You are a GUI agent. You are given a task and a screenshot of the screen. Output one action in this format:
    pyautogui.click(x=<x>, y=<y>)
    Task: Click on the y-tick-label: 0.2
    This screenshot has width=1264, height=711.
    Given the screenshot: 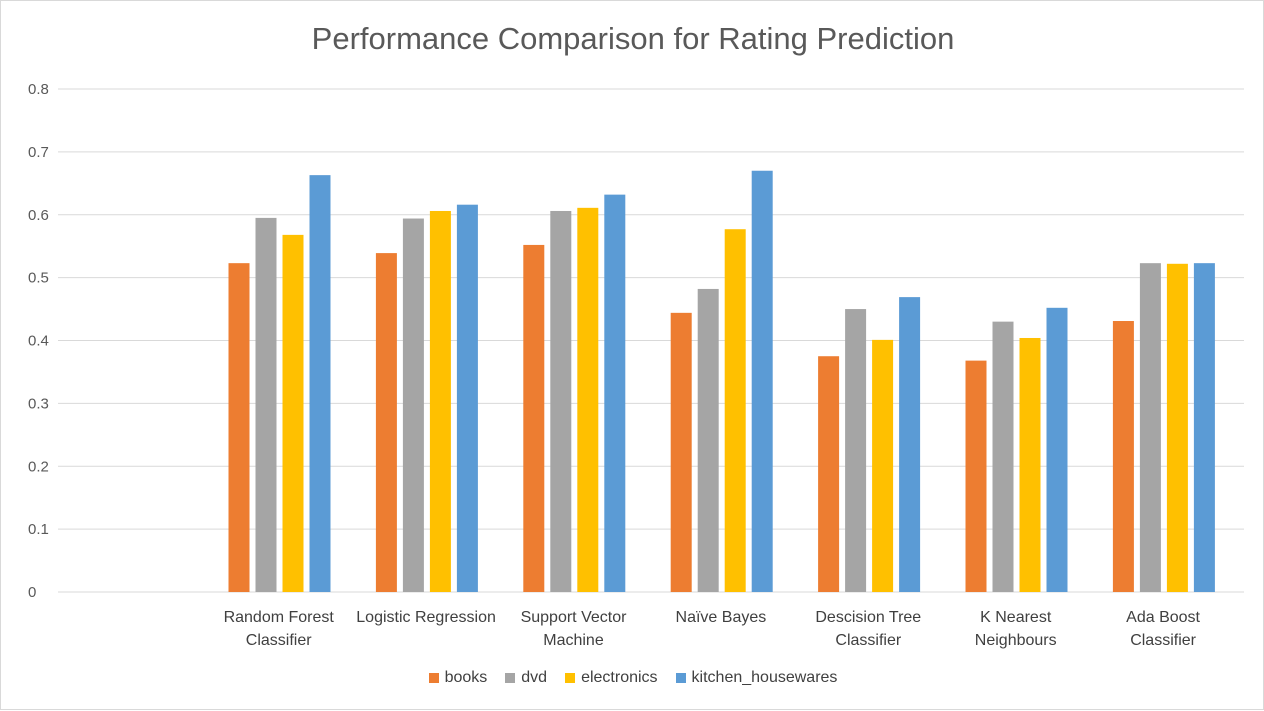 What is the action you would take?
    pyautogui.click(x=38, y=466)
    